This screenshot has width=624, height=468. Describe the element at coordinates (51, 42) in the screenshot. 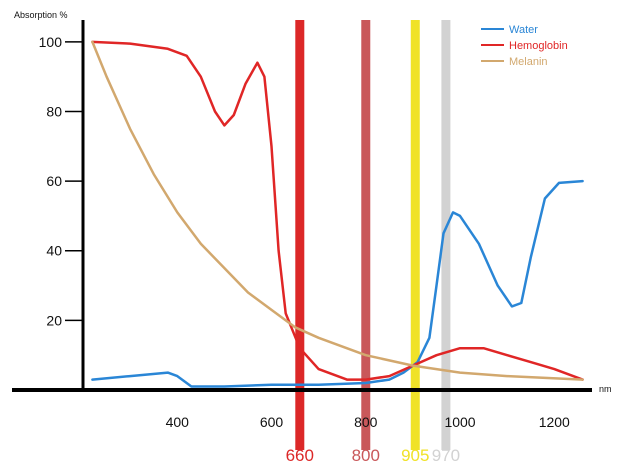

I see `y-tick-label-100: 100` at that location.